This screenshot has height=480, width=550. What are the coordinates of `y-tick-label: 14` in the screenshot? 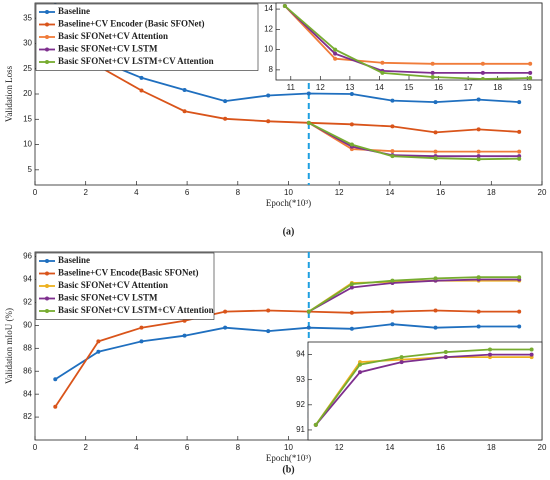 It's located at (268, 8).